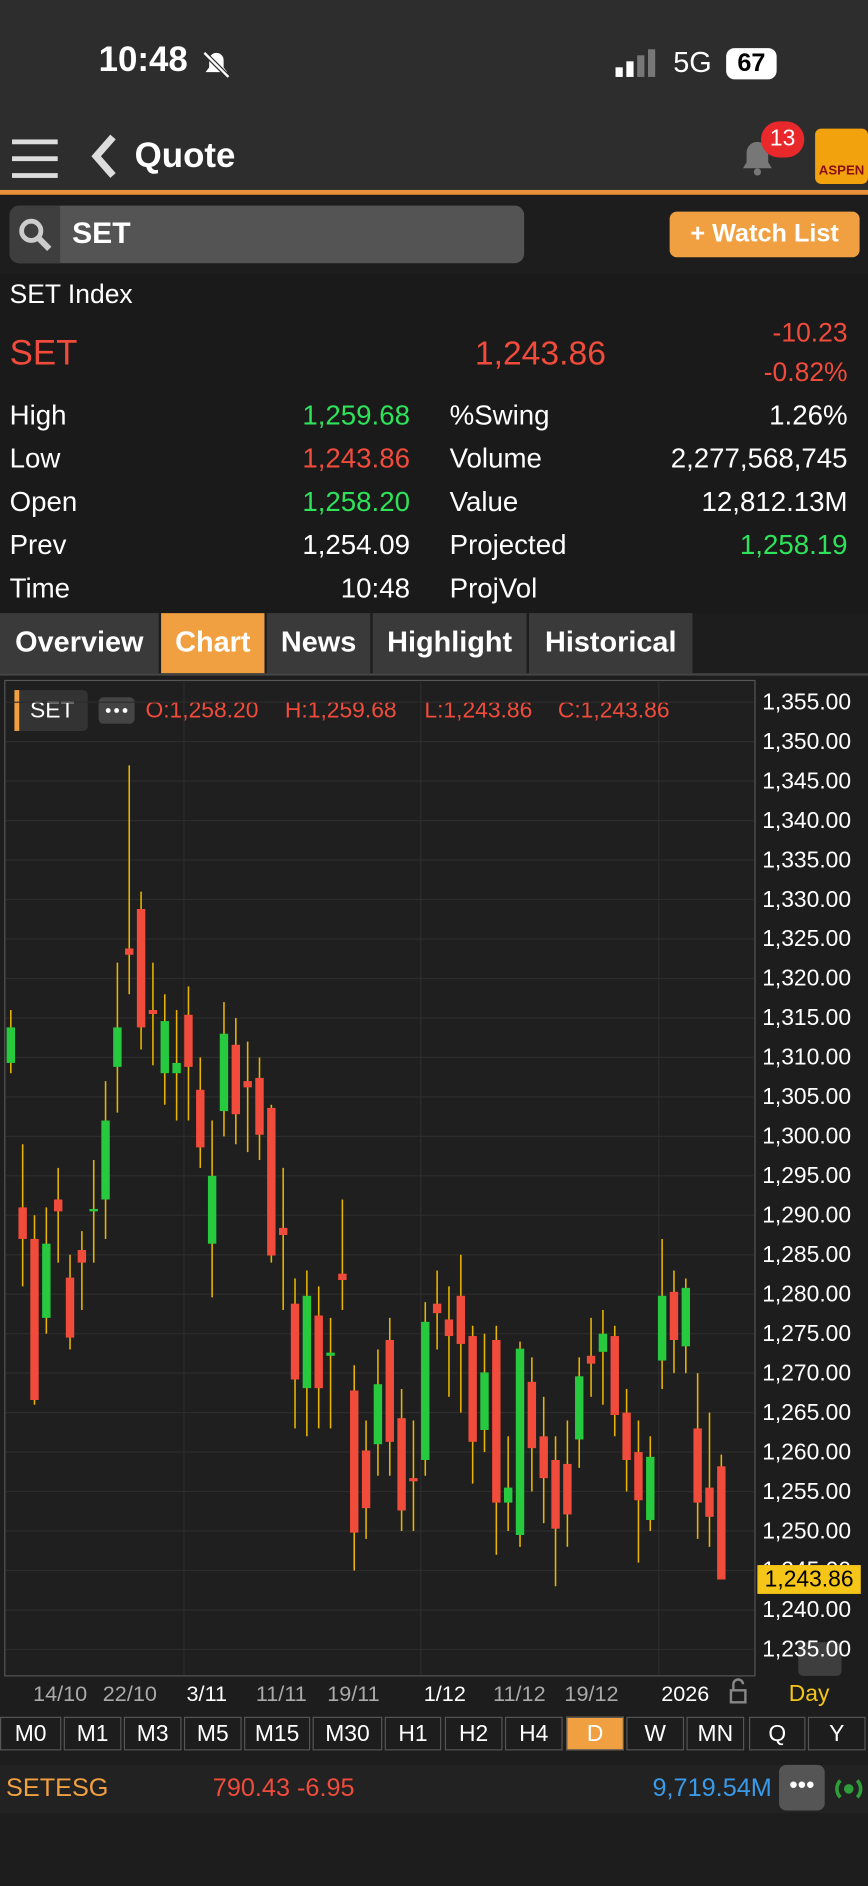  I want to click on period: Day, so click(809, 1693).